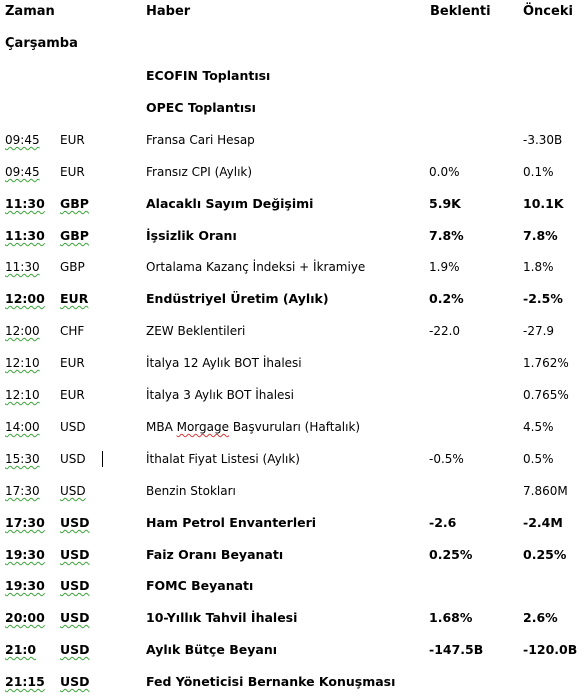 The height and width of the screenshot is (697, 588). Describe the element at coordinates (294, 143) in the screenshot. I see `event-row: 09:45 EUR Fransa Cari Hesap -3.30B` at that location.